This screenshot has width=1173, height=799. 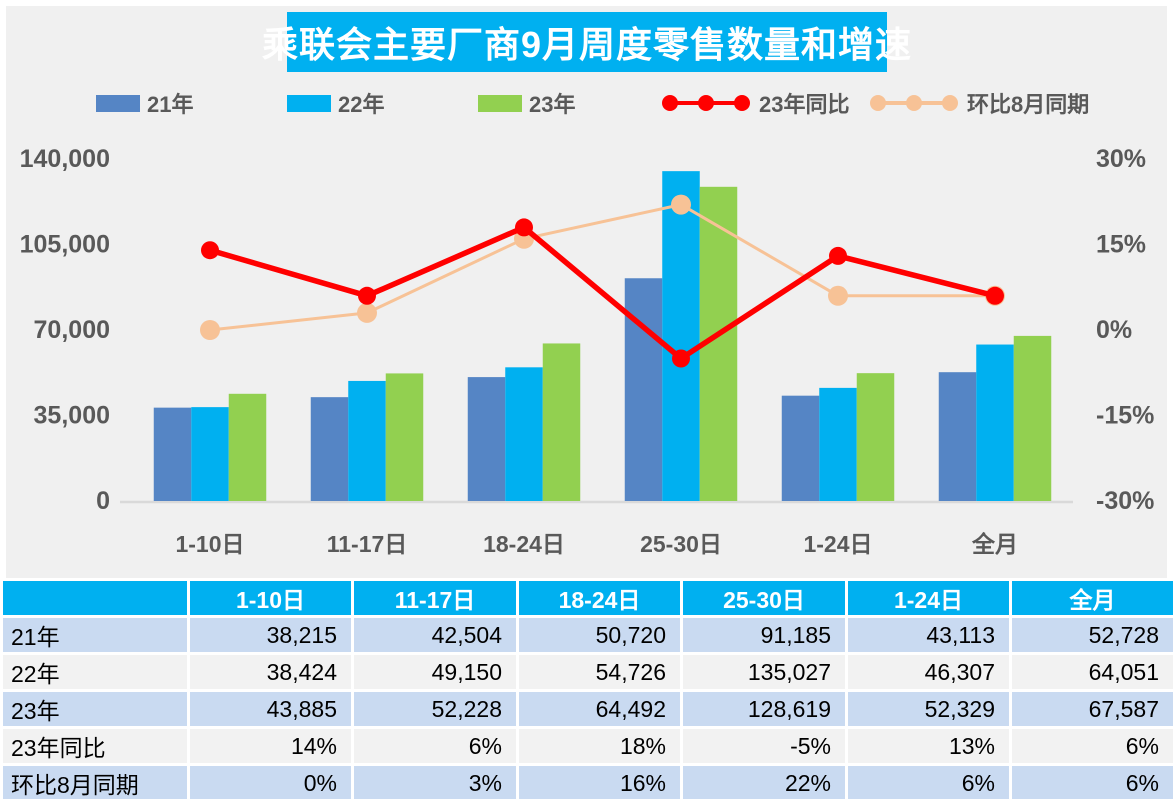 I want to click on table-cell: 135,027, so click(x=764, y=672).